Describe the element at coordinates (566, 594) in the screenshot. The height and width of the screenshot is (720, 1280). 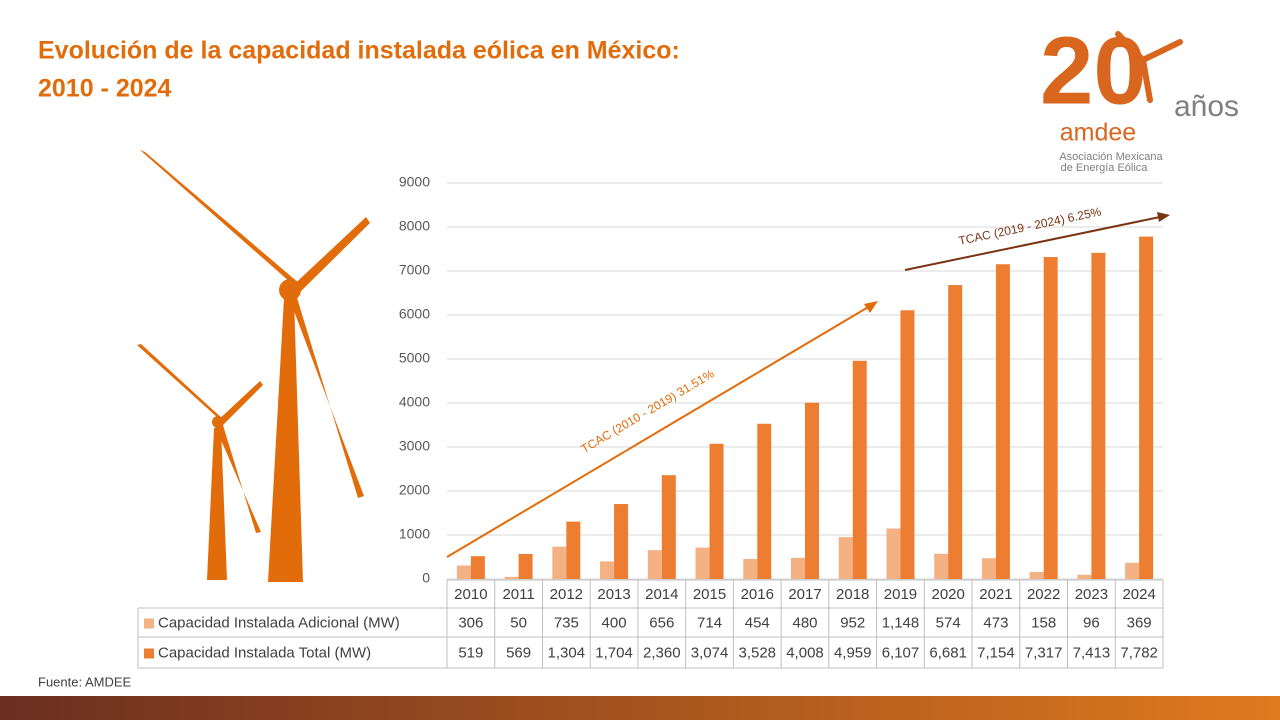
I see `x-tick-label: 2012` at that location.